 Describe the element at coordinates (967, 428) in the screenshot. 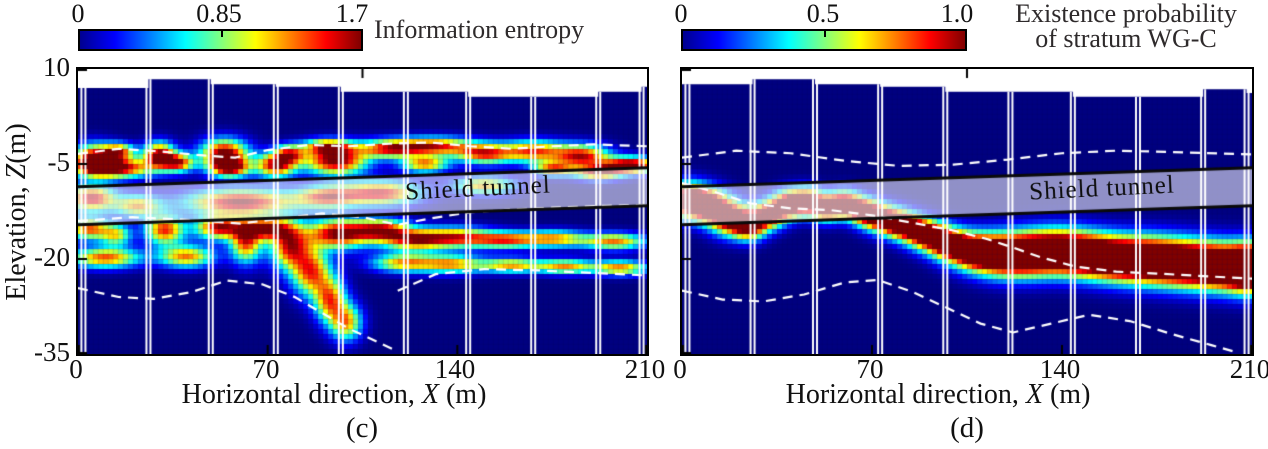

I see `panel-caption-d: (d)` at that location.